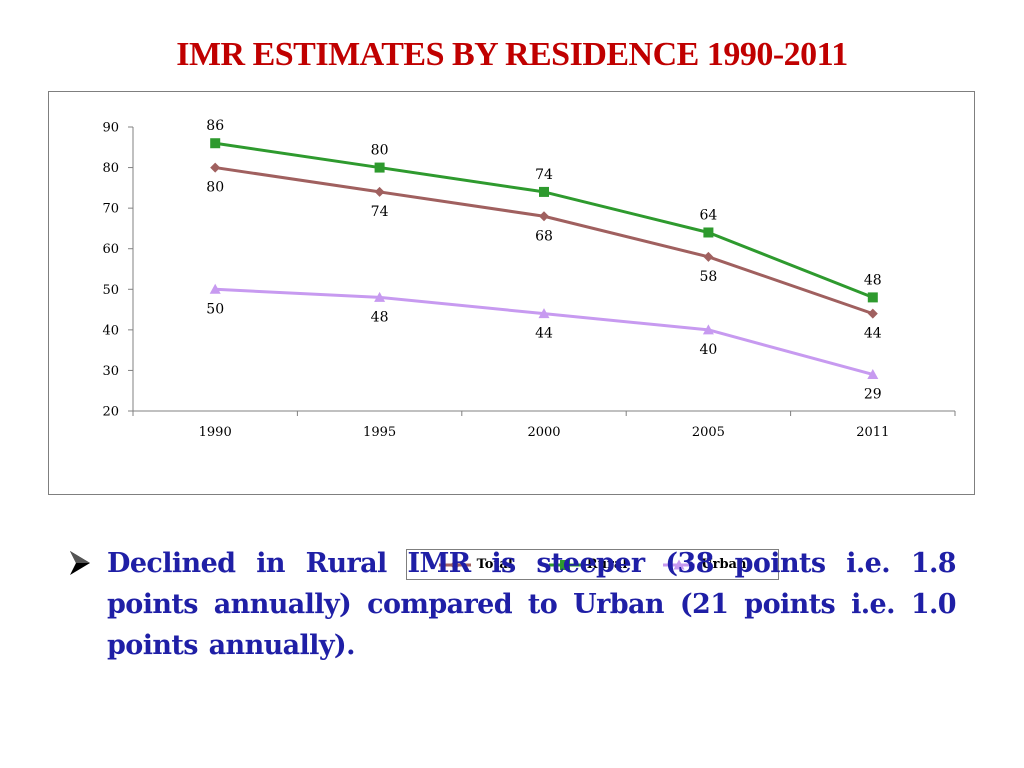 The image size is (1024, 768). What do you see at coordinates (708, 215) in the screenshot?
I see `data-label-rural: 64` at bounding box center [708, 215].